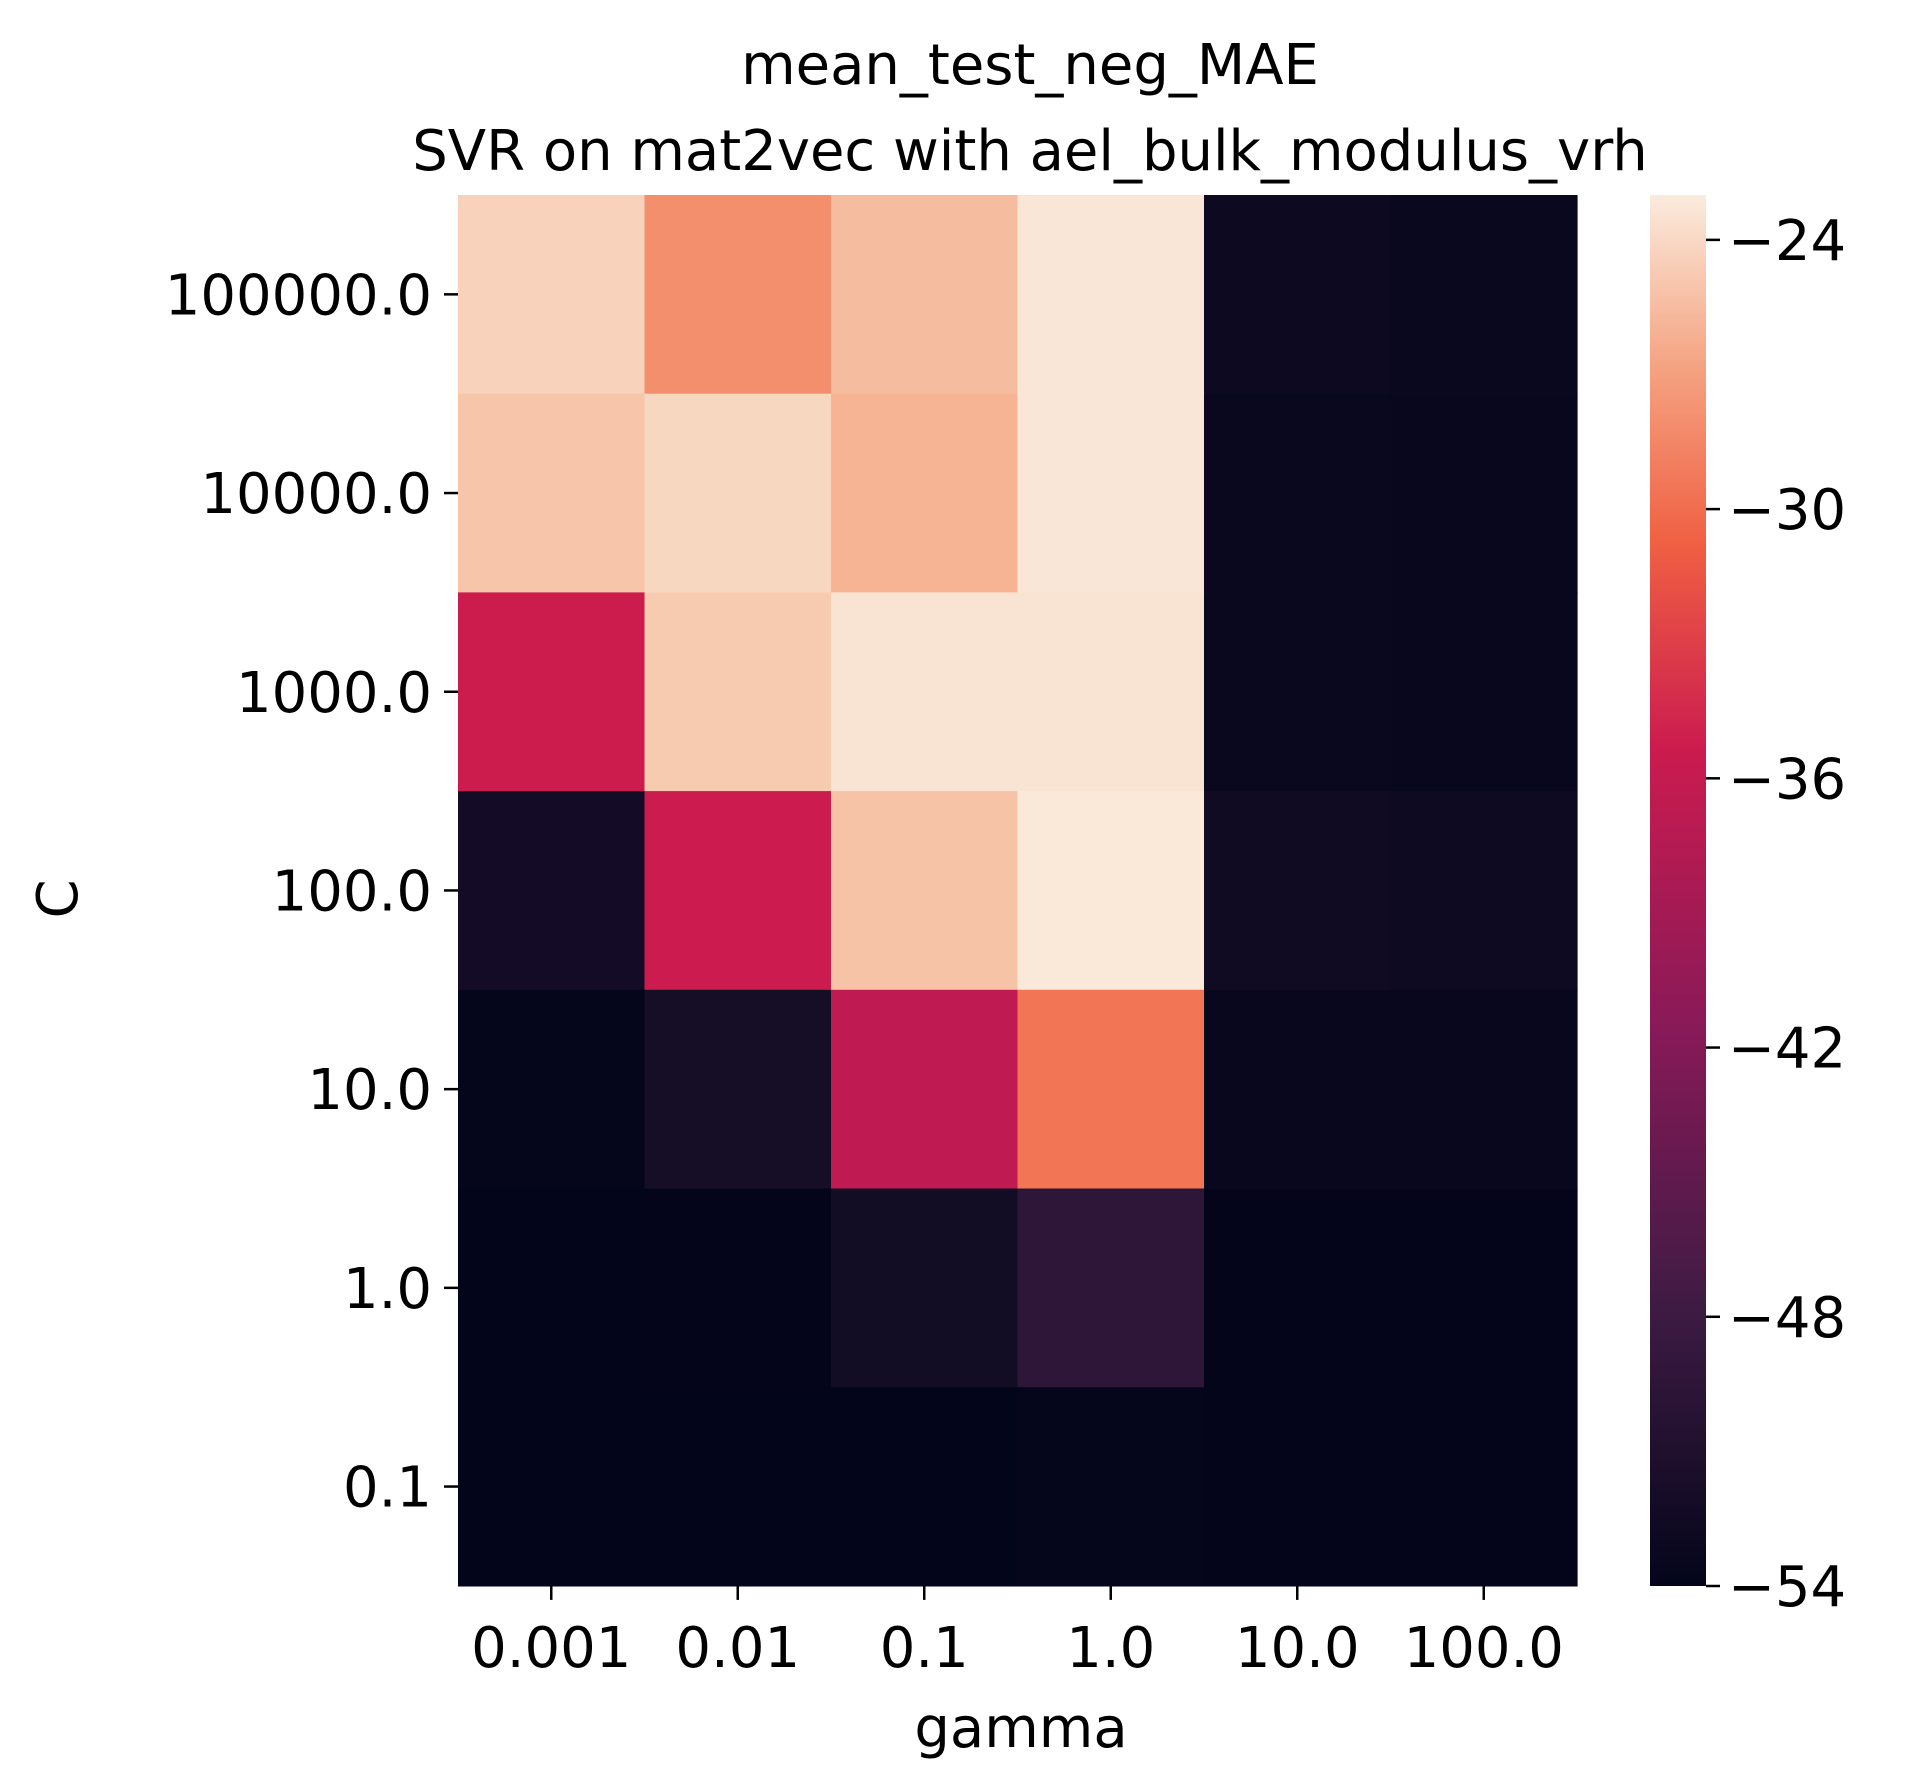 This screenshot has height=1786, width=1912. What do you see at coordinates (1030, 65) in the screenshot?
I see `chart-title: mean_test_neg_MAE` at bounding box center [1030, 65].